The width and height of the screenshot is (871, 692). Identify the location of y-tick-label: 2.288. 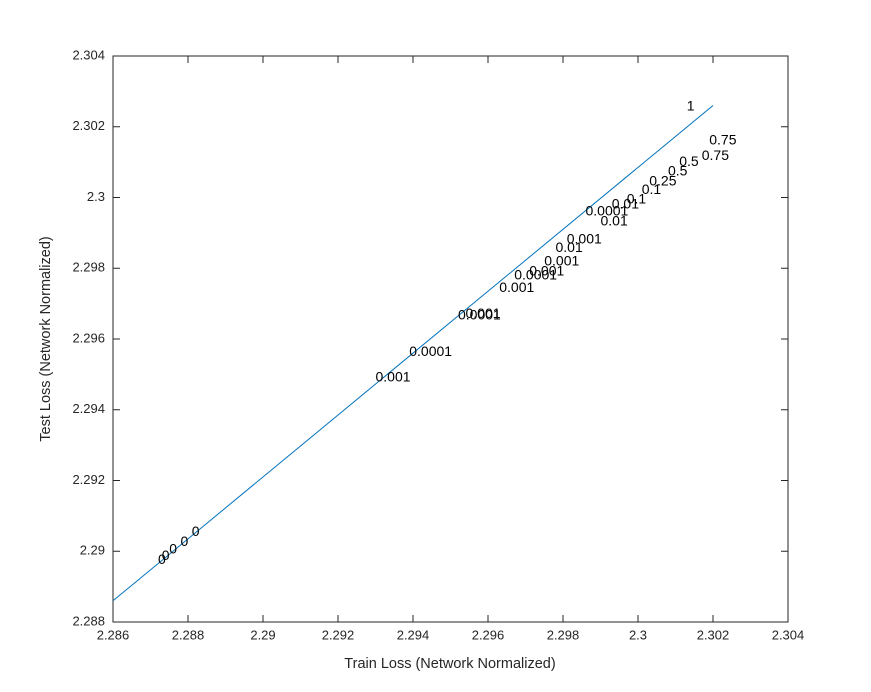
(88, 620).